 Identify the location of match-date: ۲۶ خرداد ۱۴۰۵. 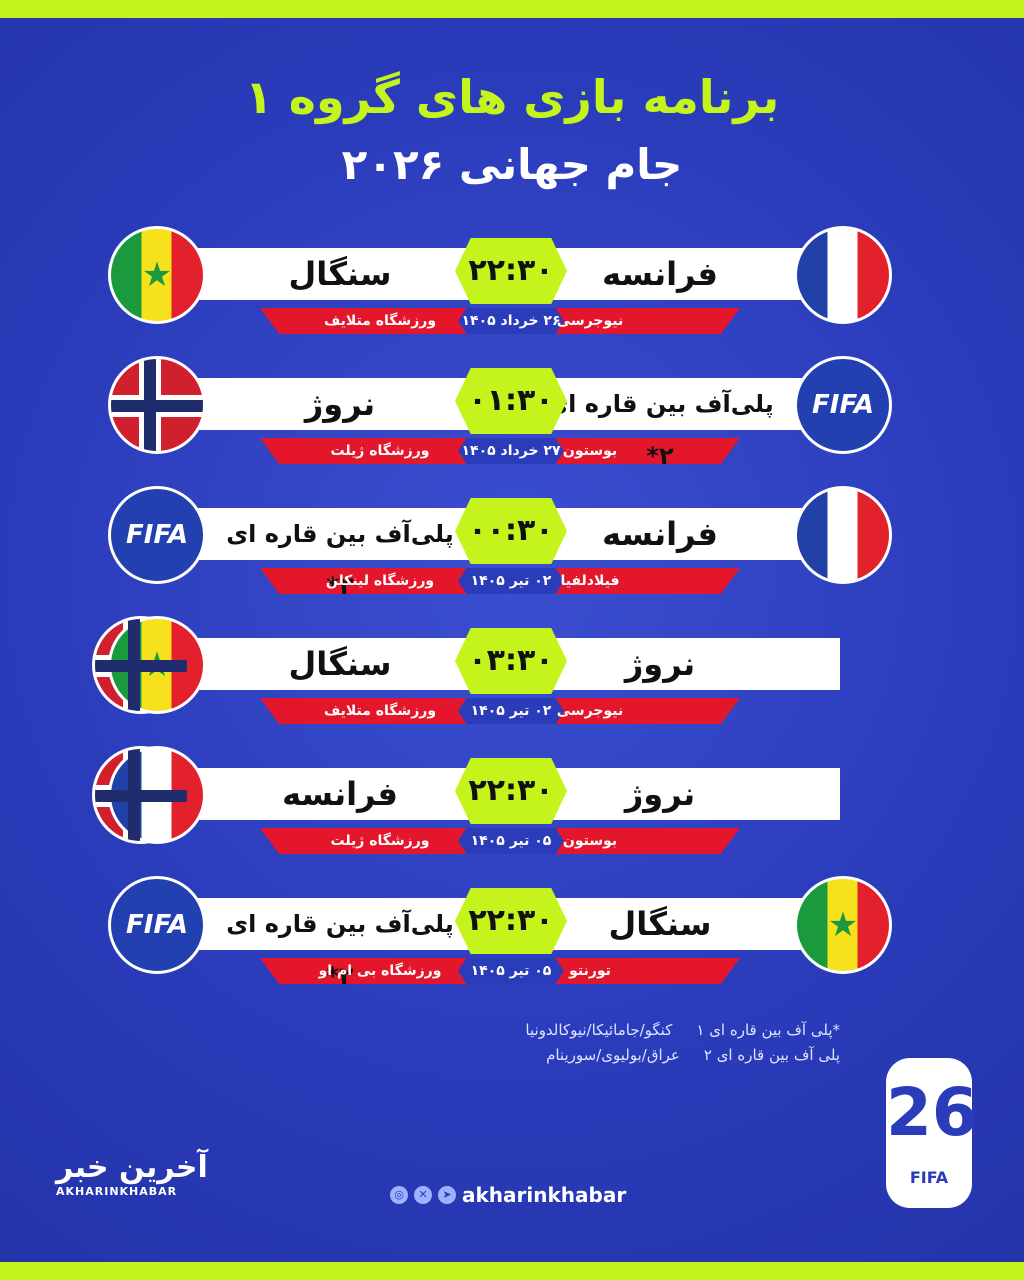
(511, 321).